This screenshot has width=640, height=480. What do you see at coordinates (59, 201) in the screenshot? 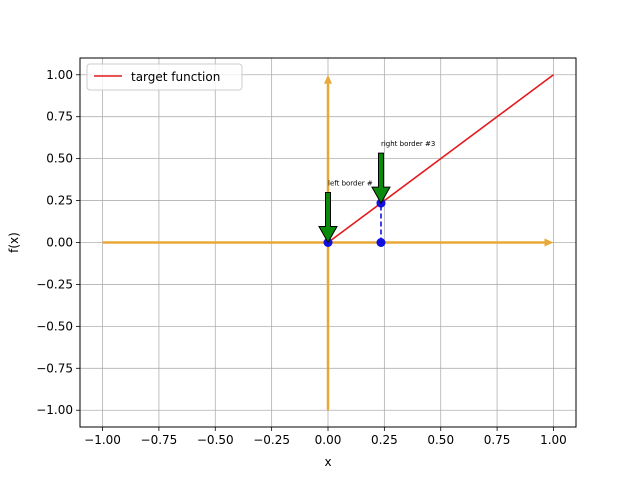
I see `y-tick-label: 0.25` at bounding box center [59, 201].